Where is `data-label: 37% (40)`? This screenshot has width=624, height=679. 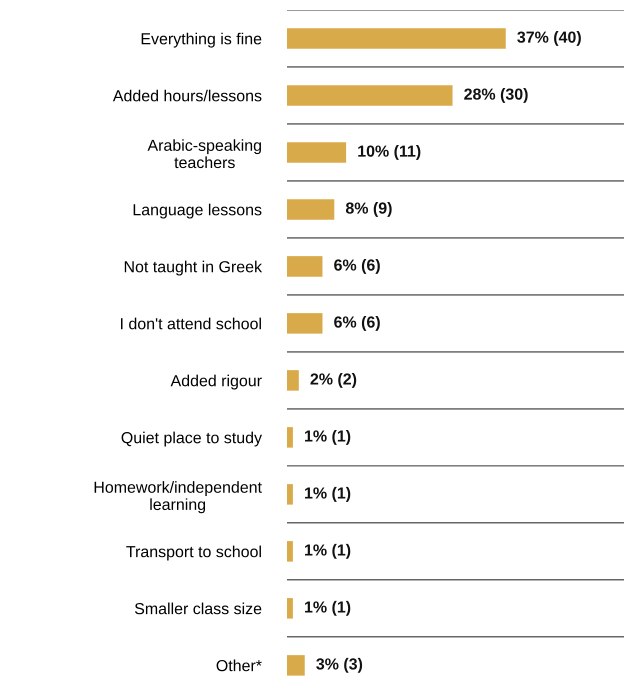 data-label: 37% (40) is located at coordinates (549, 38).